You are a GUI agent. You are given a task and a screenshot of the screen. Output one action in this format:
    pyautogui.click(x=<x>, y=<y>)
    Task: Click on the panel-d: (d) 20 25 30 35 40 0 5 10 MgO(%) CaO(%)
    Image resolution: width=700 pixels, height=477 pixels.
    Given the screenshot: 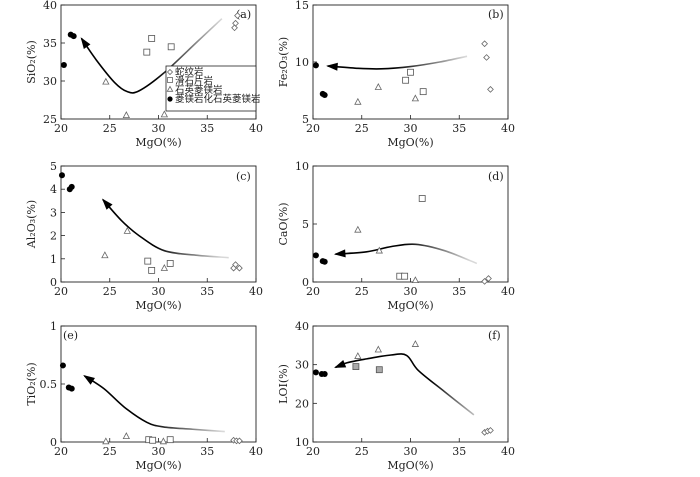 What is the action you would take?
    pyautogui.click(x=396, y=236)
    